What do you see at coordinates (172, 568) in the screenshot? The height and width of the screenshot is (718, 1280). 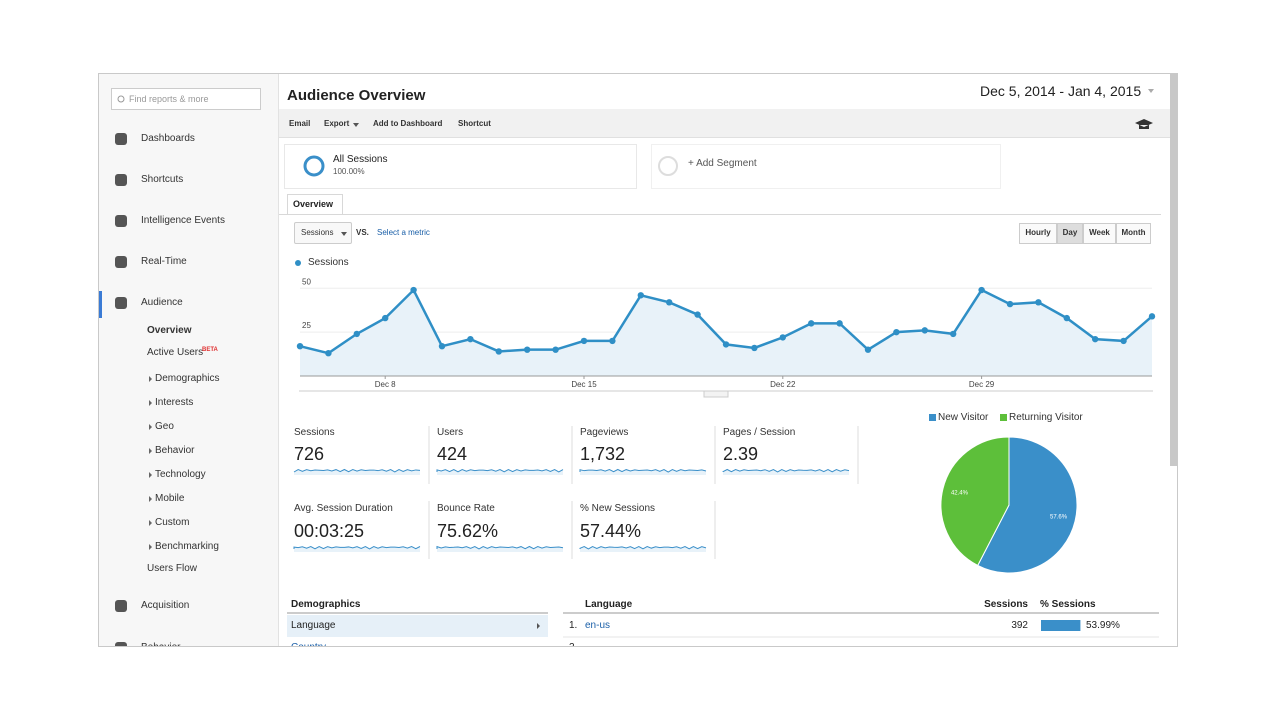 I see `nav-subitem: Users Flow` at bounding box center [172, 568].